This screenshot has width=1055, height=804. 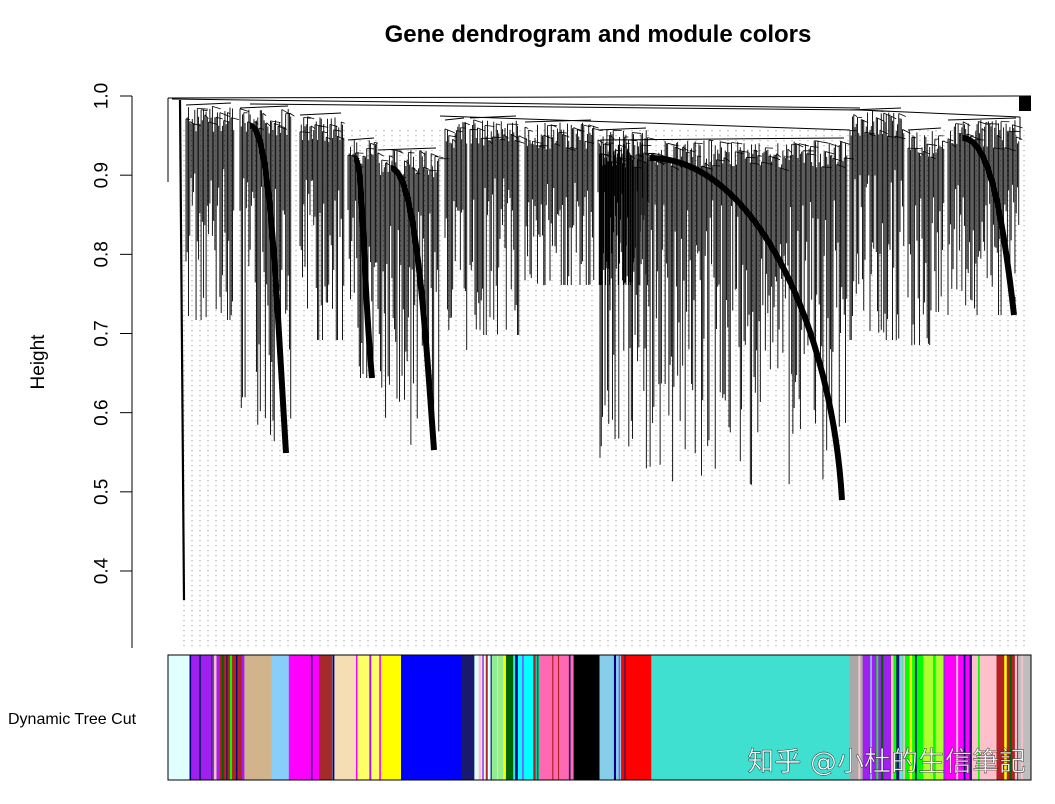 I want to click on color-bar-frame, so click(x=599, y=717).